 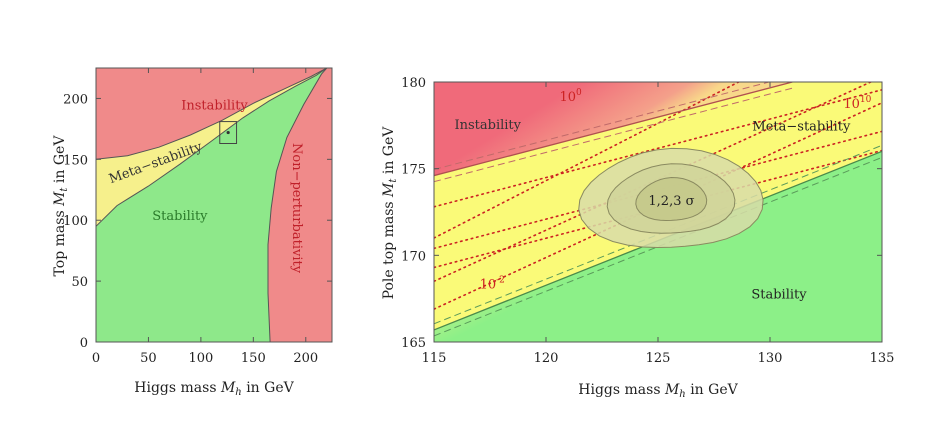 I want to click on right-x-tick-label: 135, so click(x=882, y=358).